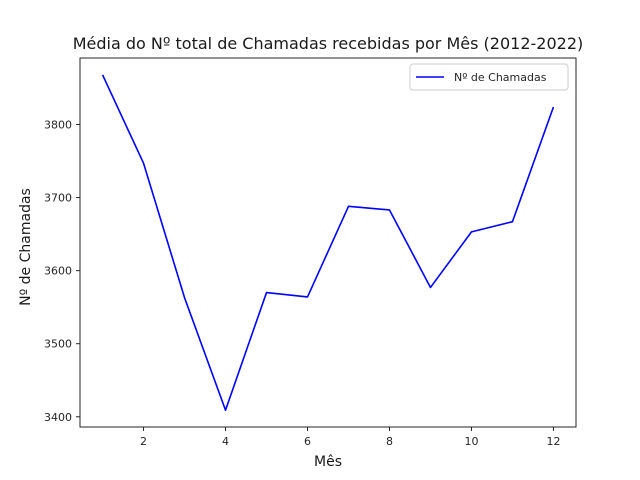  What do you see at coordinates (553, 441) in the screenshot?
I see `x-tick-label-12: 12` at bounding box center [553, 441].